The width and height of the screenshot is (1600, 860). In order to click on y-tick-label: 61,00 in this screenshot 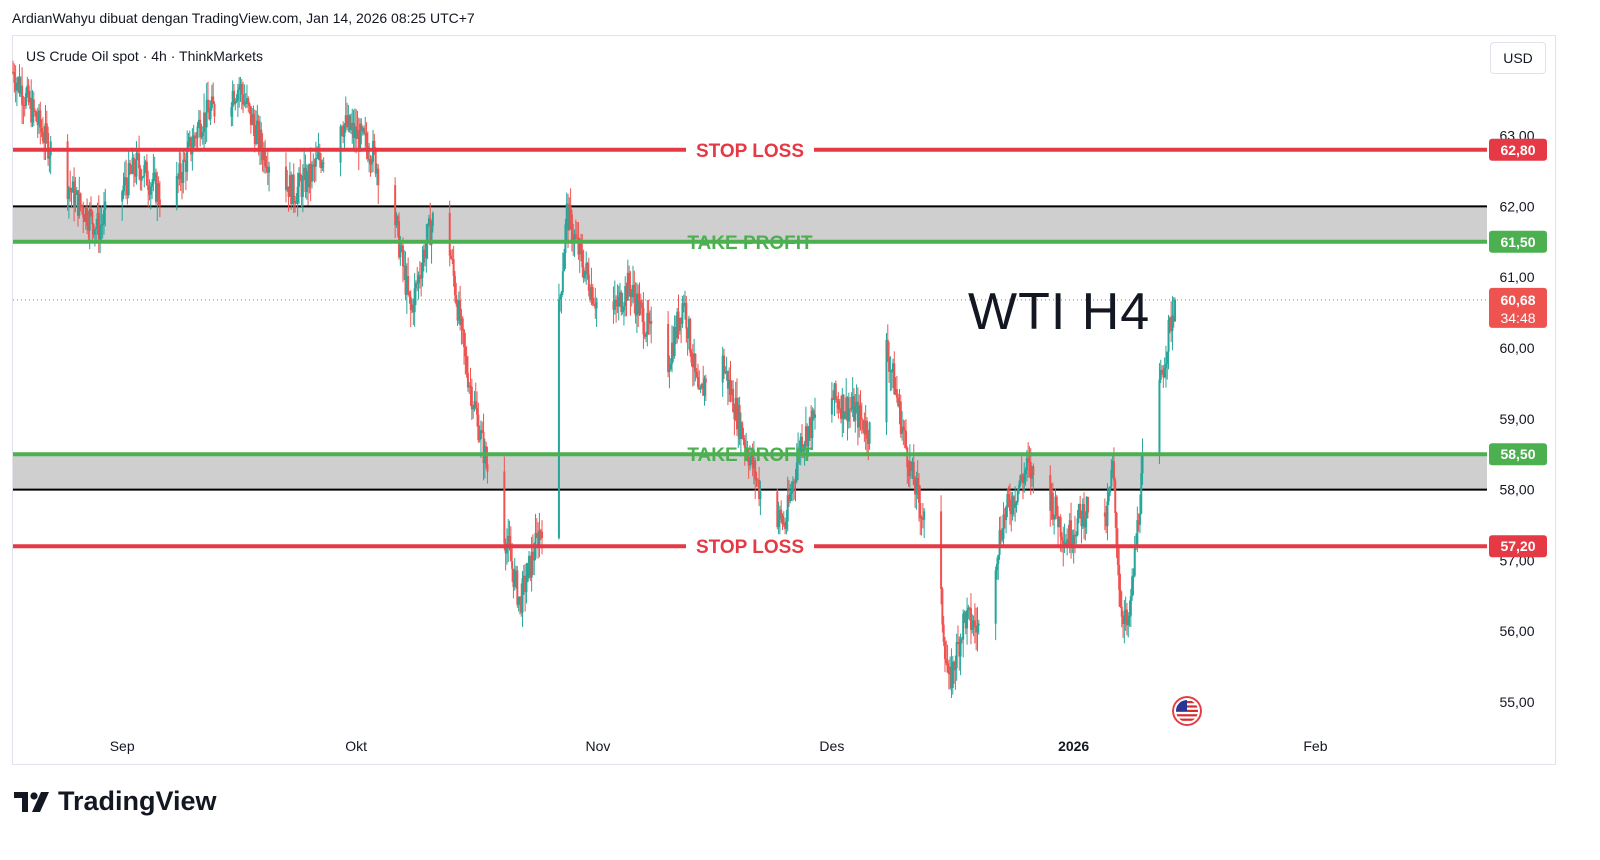, I will do `click(1516, 277)`.